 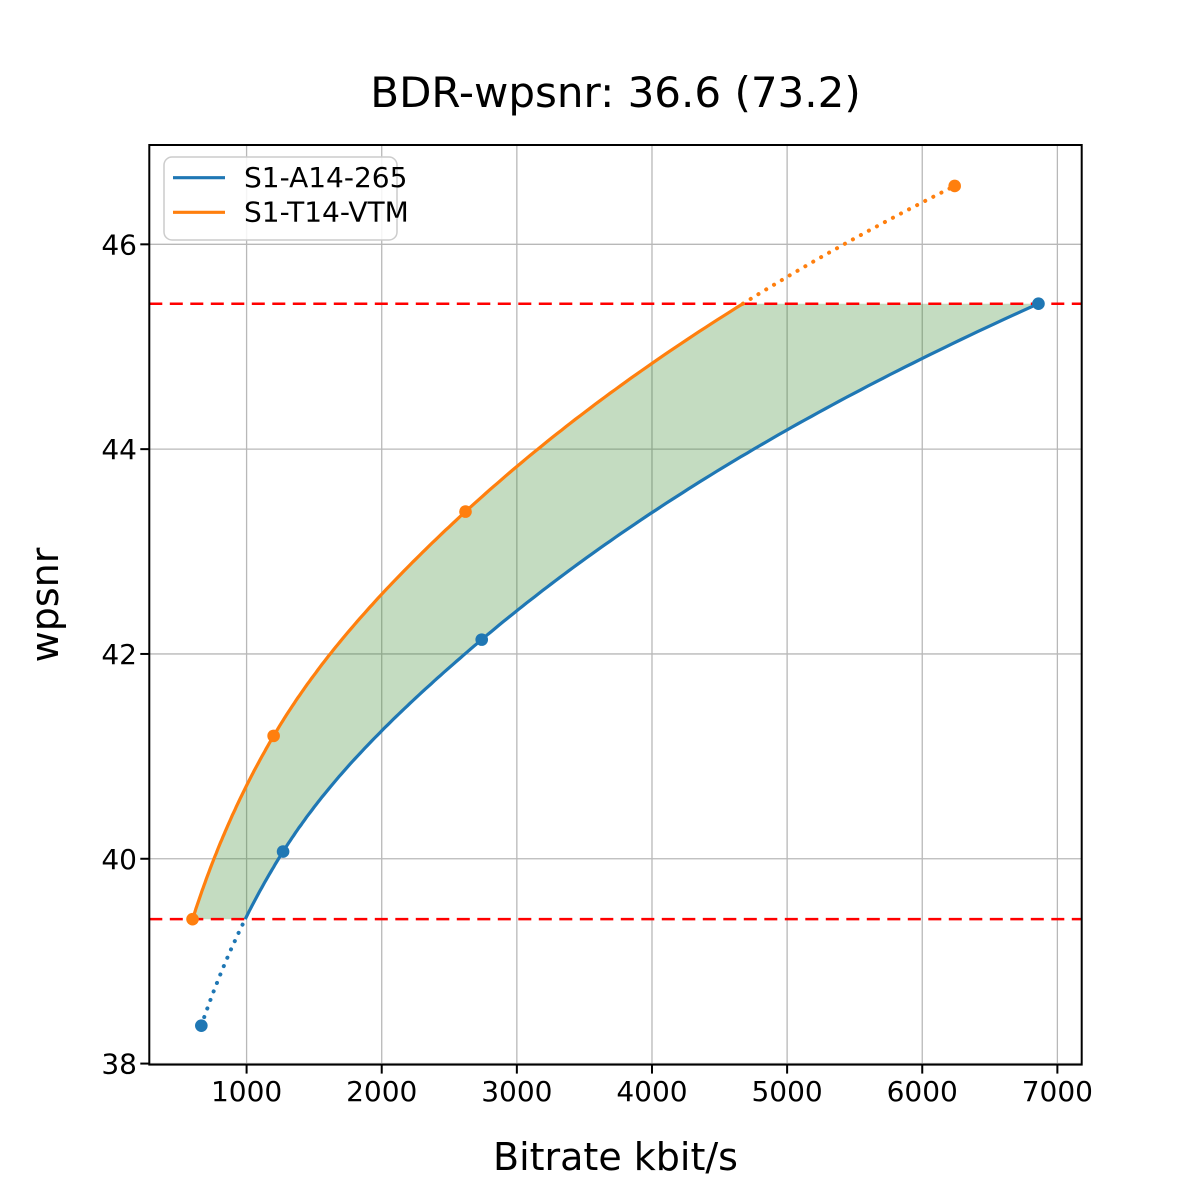 I want to click on x-tick-label: 6000, so click(x=922, y=1091).